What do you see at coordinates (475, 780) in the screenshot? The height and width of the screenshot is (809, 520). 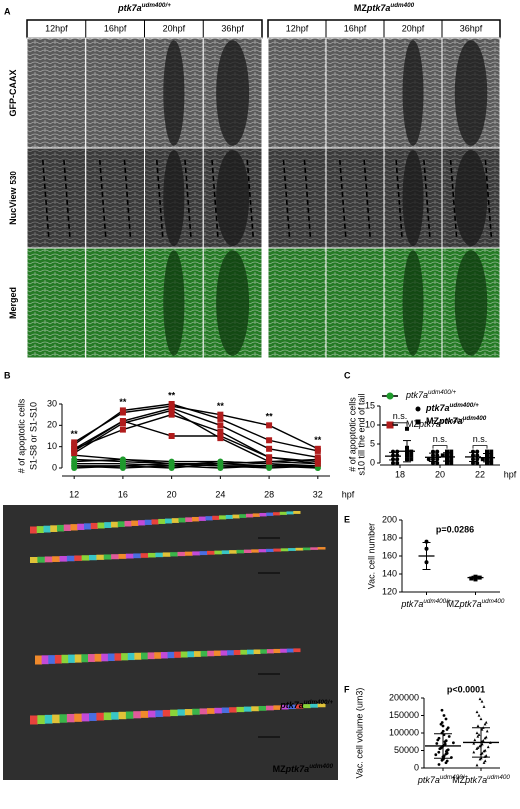 I see `x-tick-label-part: ptk7a` at bounding box center [475, 780].